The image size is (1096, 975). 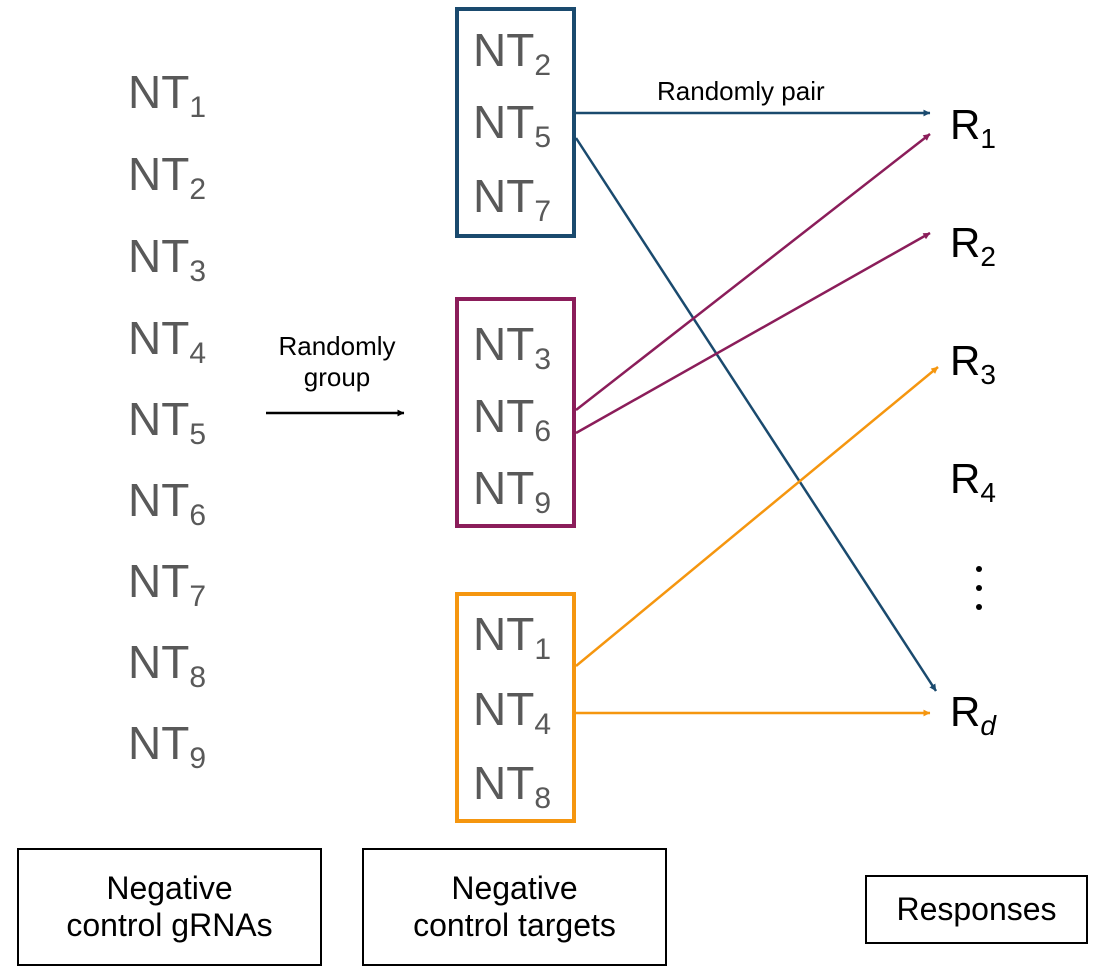 What do you see at coordinates (167, 177) in the screenshot?
I see `grna-label-2: NT2` at bounding box center [167, 177].